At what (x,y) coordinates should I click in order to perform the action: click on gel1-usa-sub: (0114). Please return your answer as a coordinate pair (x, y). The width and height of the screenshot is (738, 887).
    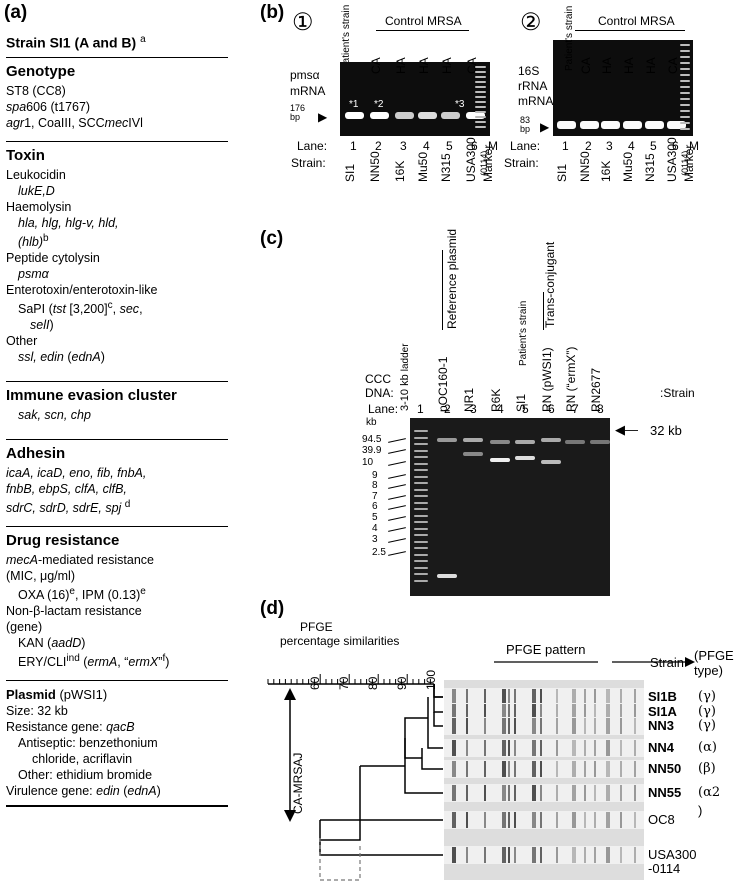
    Looking at the image, I should click on (484, 163).